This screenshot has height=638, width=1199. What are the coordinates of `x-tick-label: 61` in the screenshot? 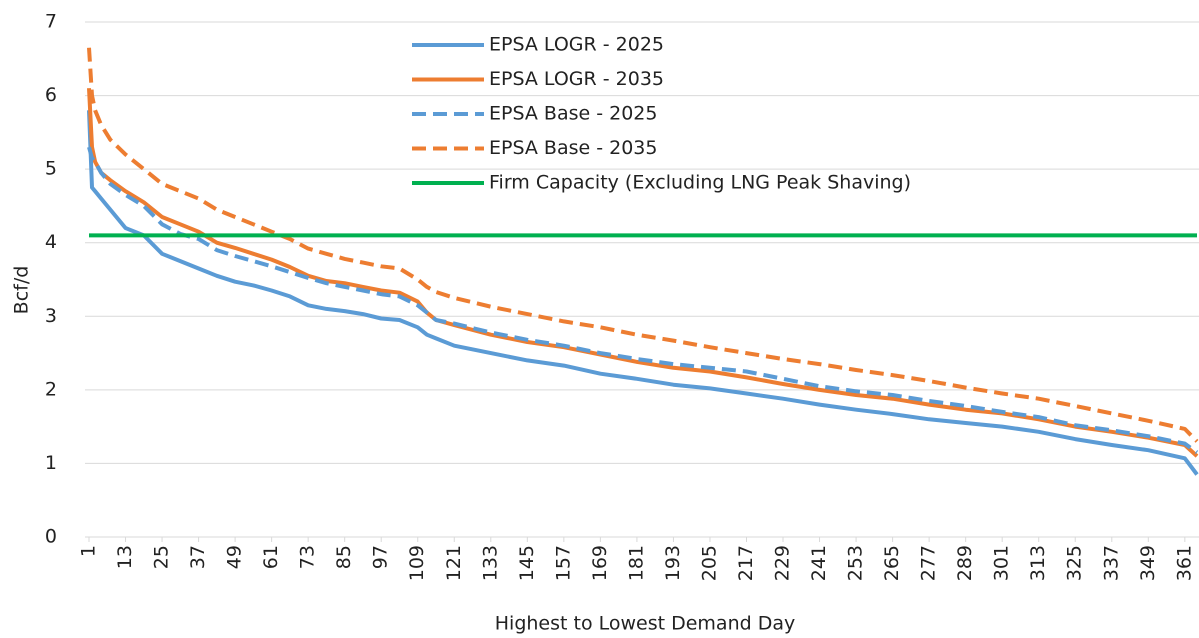 It's located at (271, 557).